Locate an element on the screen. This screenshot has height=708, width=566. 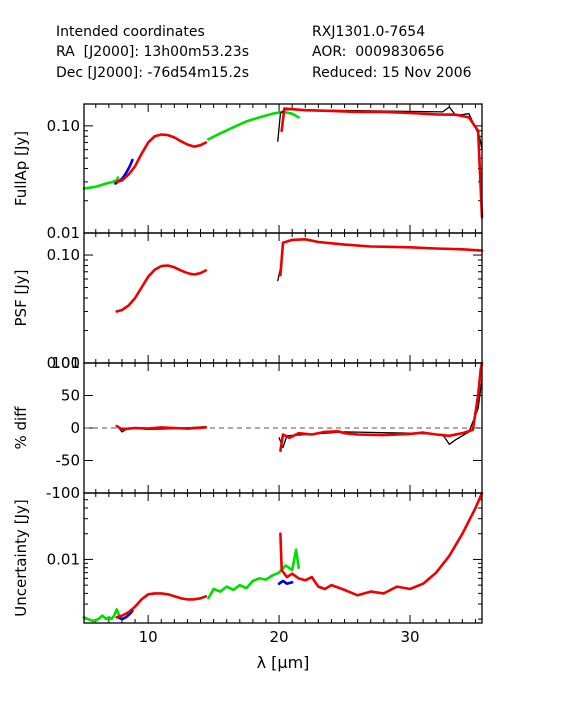
header-ra: RA [J2000]: 13h00m53.23s is located at coordinates (152, 52).